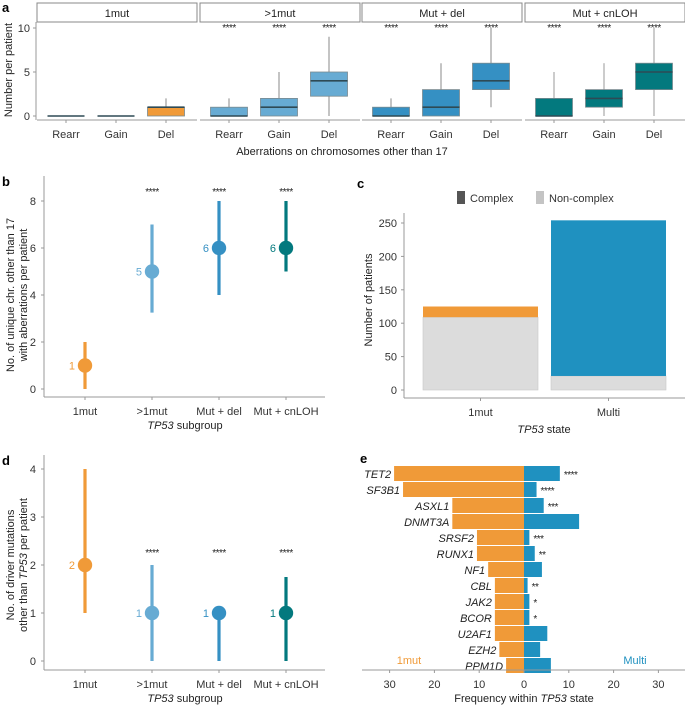 The width and height of the screenshot is (685, 705). Describe the element at coordinates (117, 12) in the screenshot. I see `facet-strip` at that location.